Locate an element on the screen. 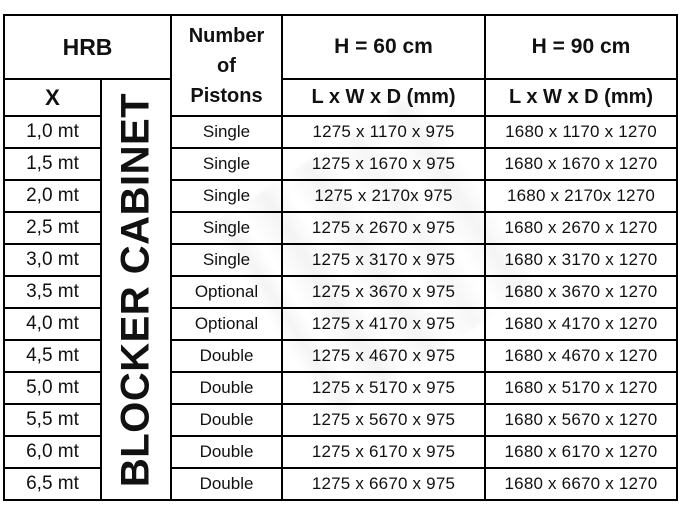 The height and width of the screenshot is (515, 686). h60-dims-value: 1275 x 1170 x 975 is located at coordinates (383, 132).